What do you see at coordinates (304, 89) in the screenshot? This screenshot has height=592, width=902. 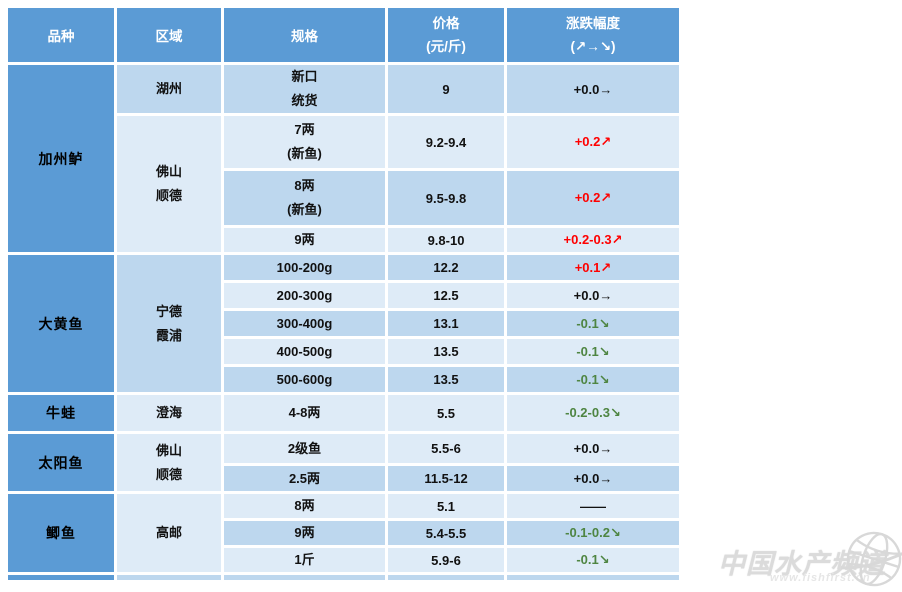 I see `spec-cell: 新口 统货` at bounding box center [304, 89].